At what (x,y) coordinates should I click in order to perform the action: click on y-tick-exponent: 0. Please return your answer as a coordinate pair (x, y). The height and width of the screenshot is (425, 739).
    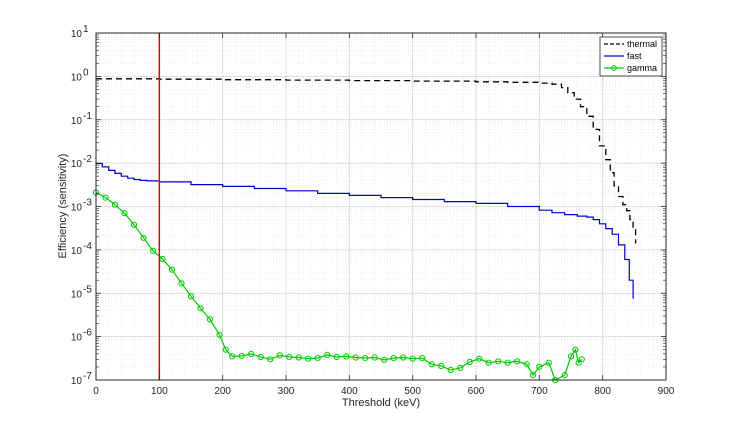
    Looking at the image, I should click on (86, 72).